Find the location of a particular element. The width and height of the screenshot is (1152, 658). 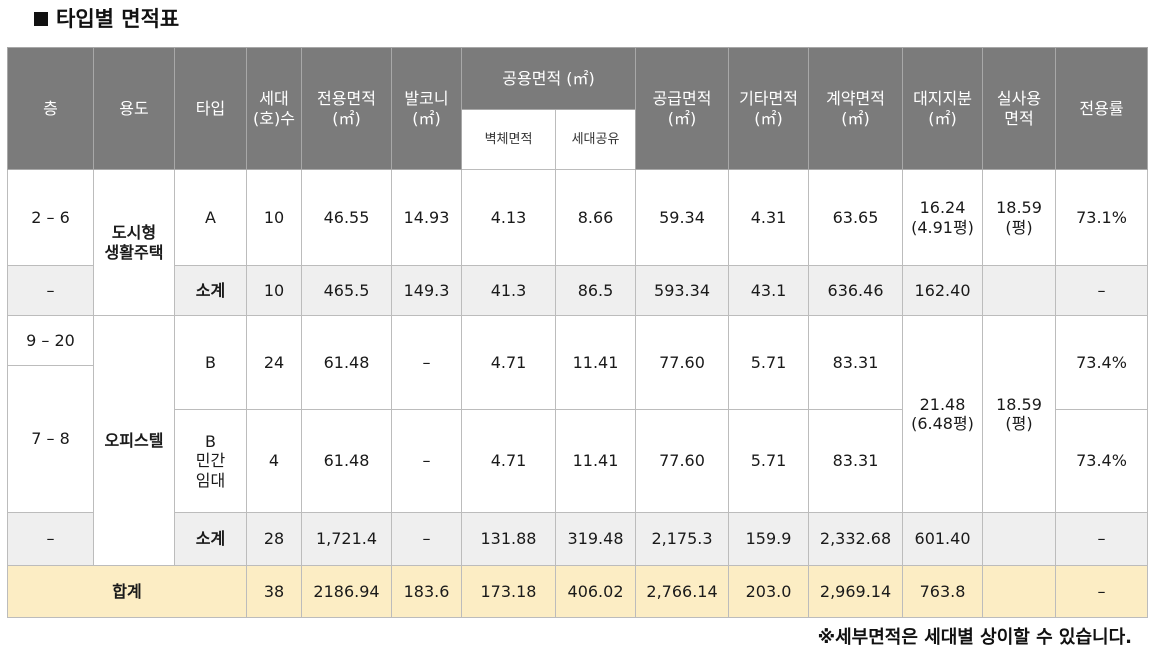

cell-exclusive: 46.55 is located at coordinates (346, 217).